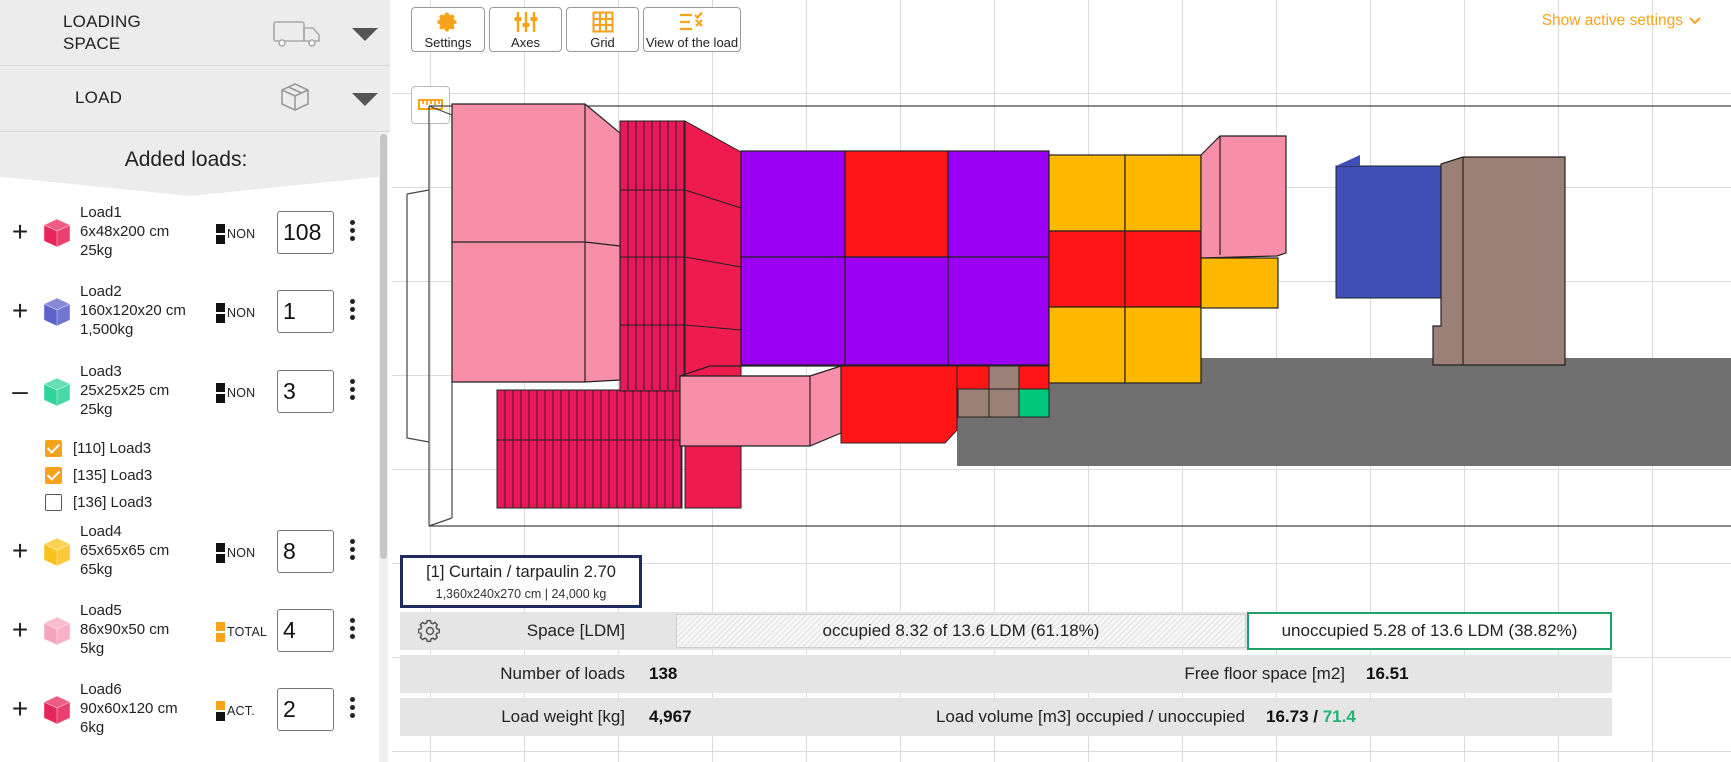  What do you see at coordinates (92, 648) in the screenshot?
I see `load-weight: 5kg` at bounding box center [92, 648].